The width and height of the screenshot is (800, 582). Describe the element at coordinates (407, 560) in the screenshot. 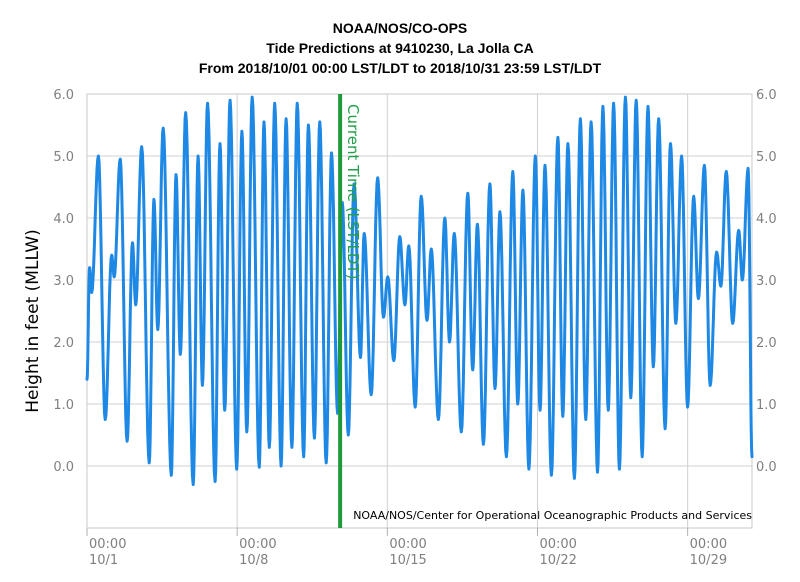

I see `x-tick-date: 10/15` at that location.